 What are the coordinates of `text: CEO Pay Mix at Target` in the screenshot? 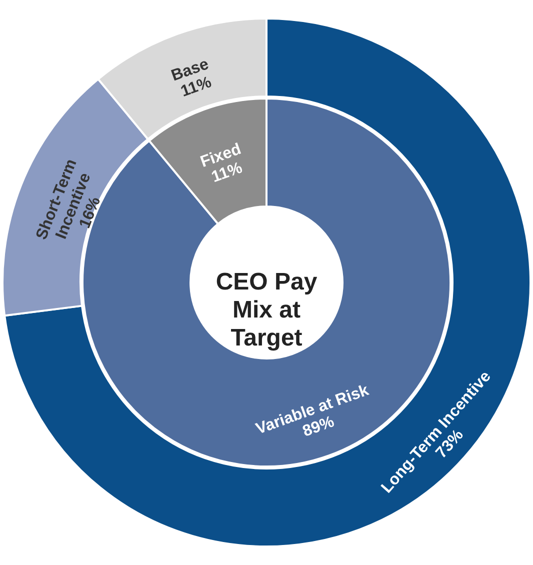 It's located at (267, 310).